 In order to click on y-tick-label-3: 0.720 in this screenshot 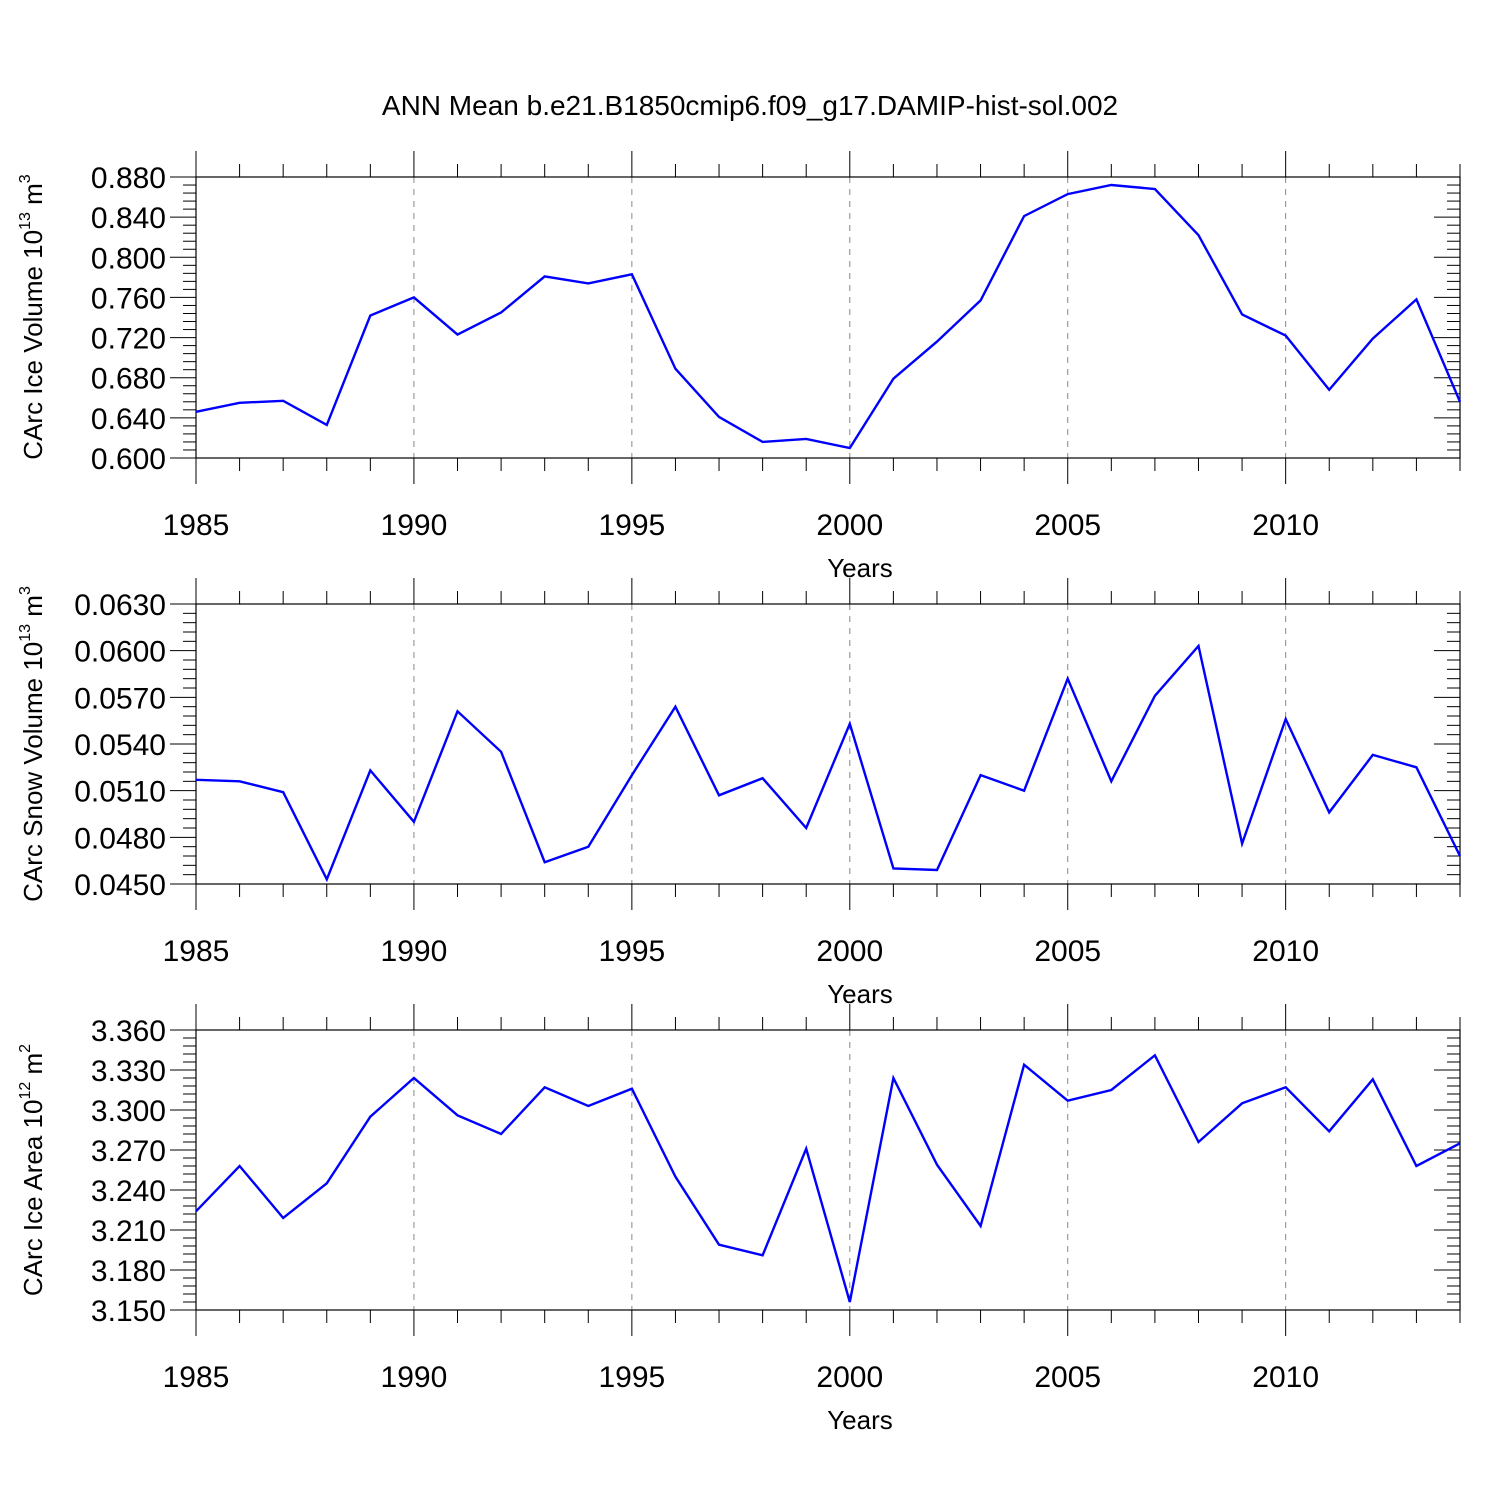, I will do `click(128, 339)`.